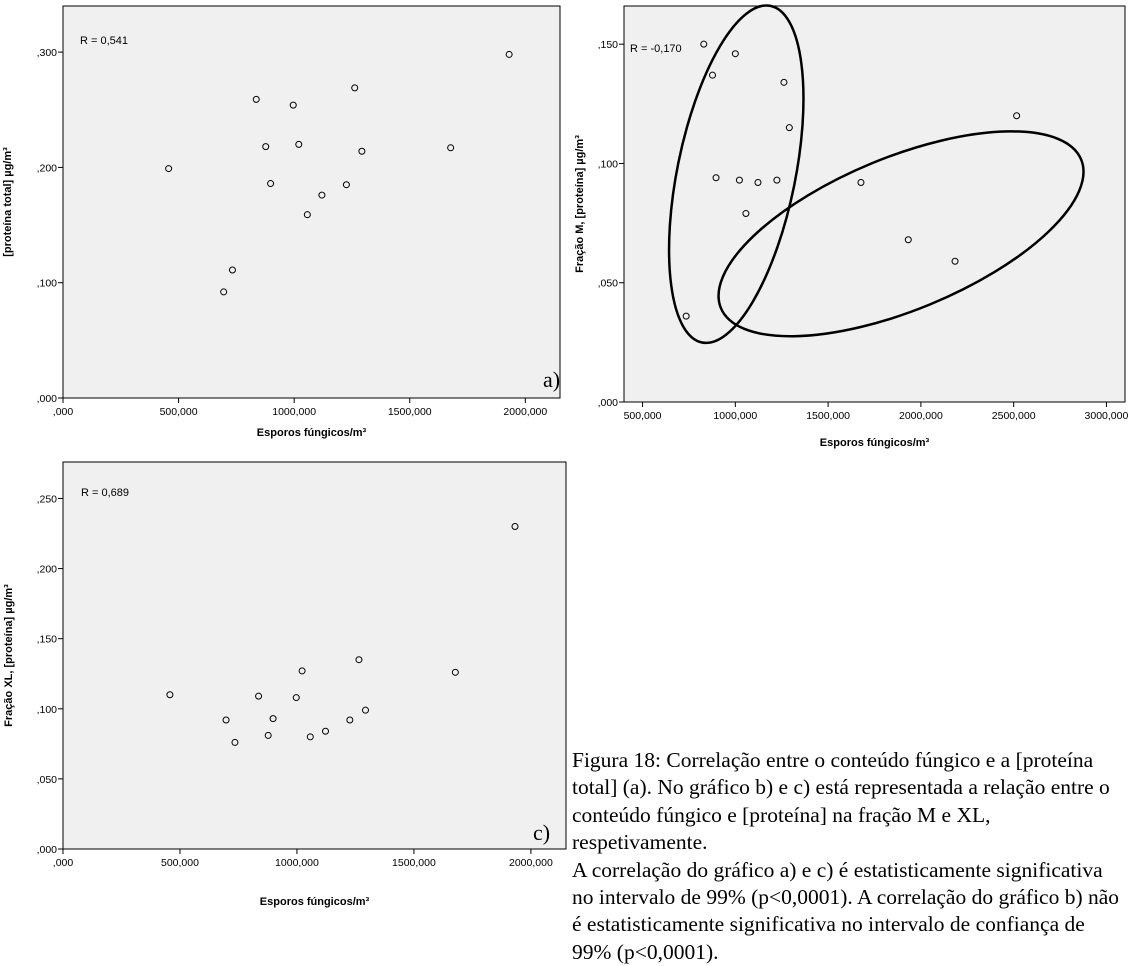 Image resolution: width=1129 pixels, height=966 pixels. Describe the element at coordinates (47, 850) in the screenshot. I see `chart-c-y-tick-label: ,000` at that location.